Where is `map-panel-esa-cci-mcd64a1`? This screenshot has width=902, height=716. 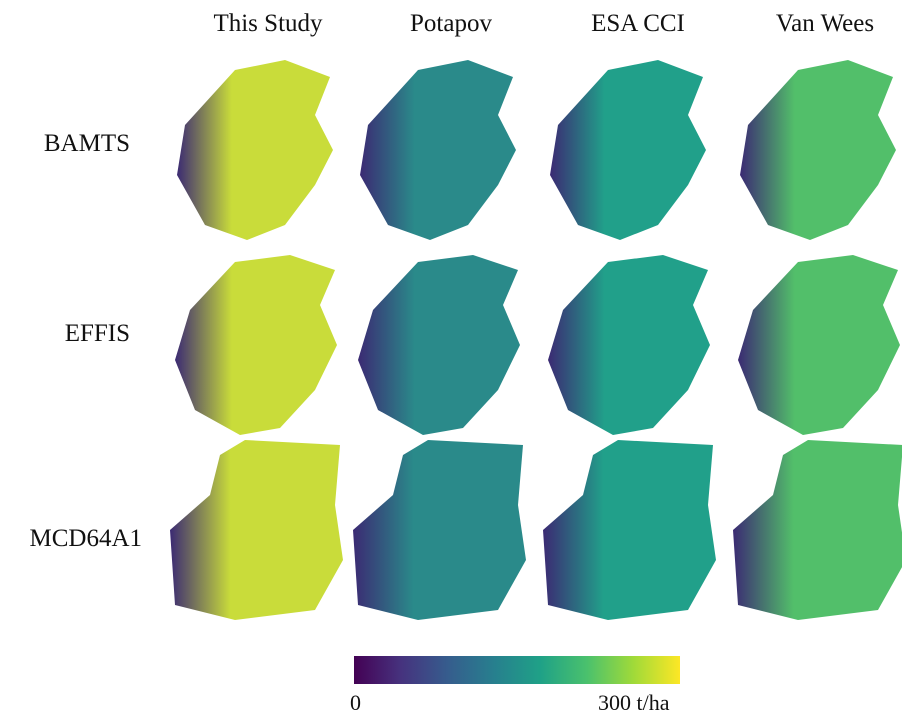
map-panel-esa-cci-mcd64a1 is located at coordinates (633, 530).